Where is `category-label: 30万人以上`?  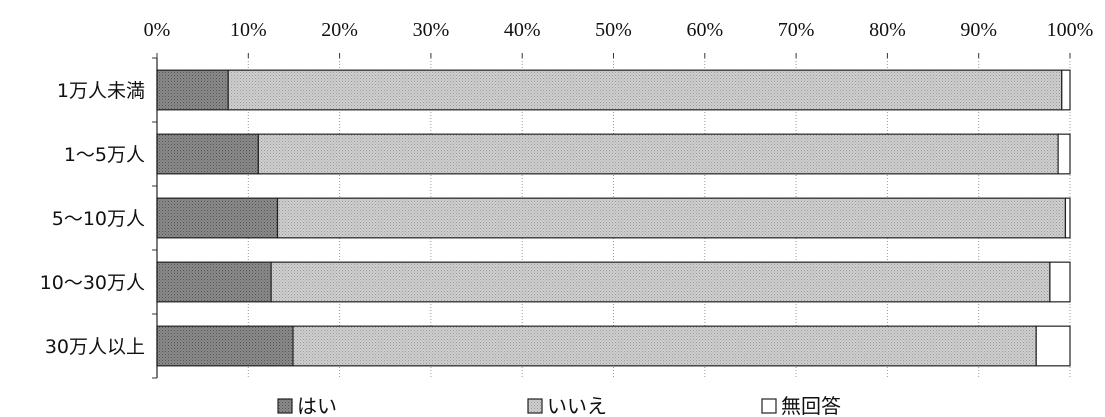
category-label: 30万人以上 is located at coordinates (95, 347).